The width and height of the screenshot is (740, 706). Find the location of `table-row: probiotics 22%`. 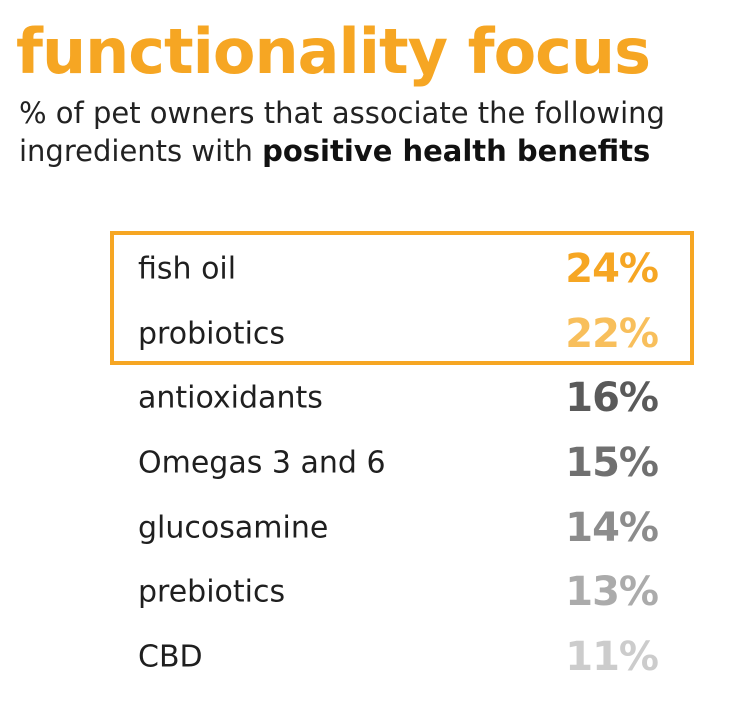

table-row: probiotics 22% is located at coordinates (398, 334).